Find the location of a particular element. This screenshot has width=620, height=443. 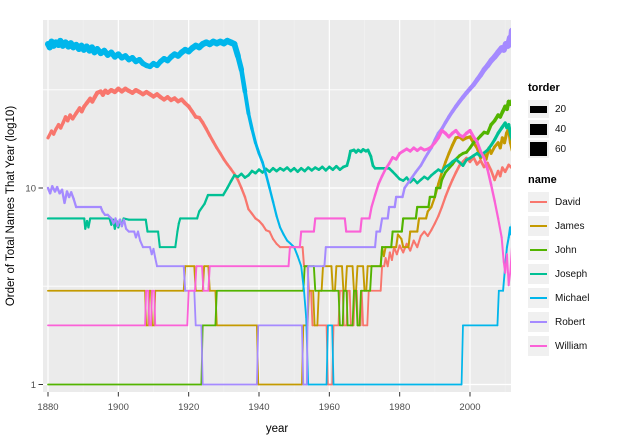

name-legend-entry-john: John is located at coordinates (573, 250).